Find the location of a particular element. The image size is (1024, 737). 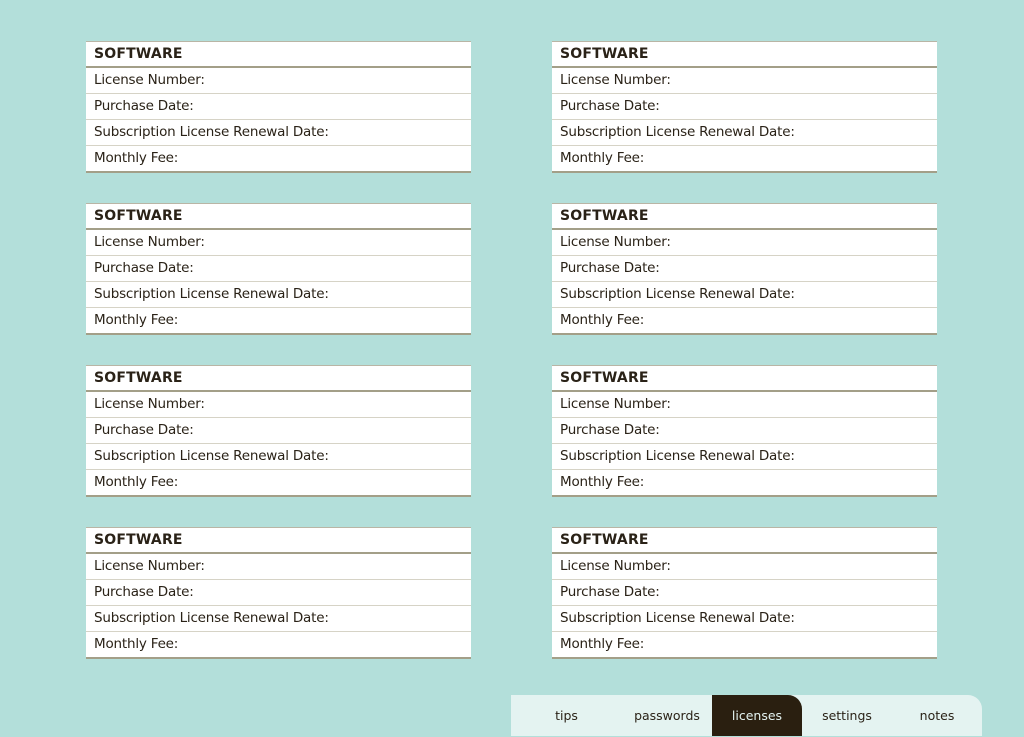

tab-tips: tips is located at coordinates (566, 715).